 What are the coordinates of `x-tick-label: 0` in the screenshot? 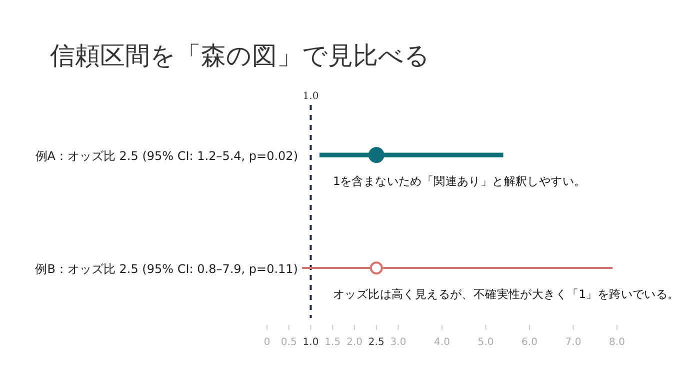 It's located at (267, 342).